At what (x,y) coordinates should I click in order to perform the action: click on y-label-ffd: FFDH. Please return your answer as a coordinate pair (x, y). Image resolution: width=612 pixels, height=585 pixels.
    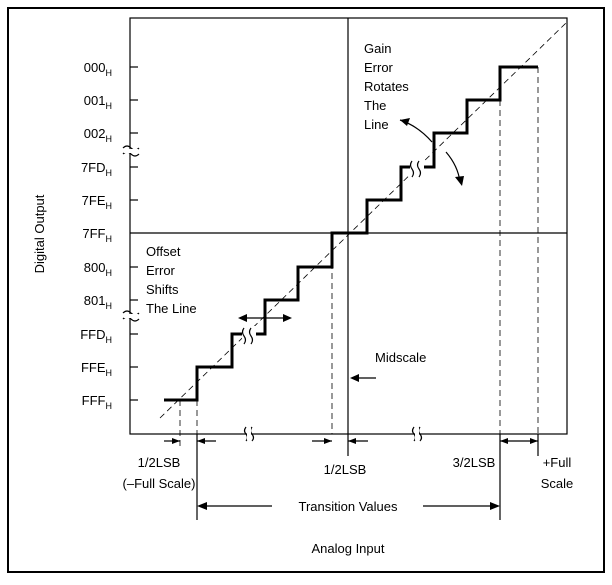
    Looking at the image, I should click on (96, 336).